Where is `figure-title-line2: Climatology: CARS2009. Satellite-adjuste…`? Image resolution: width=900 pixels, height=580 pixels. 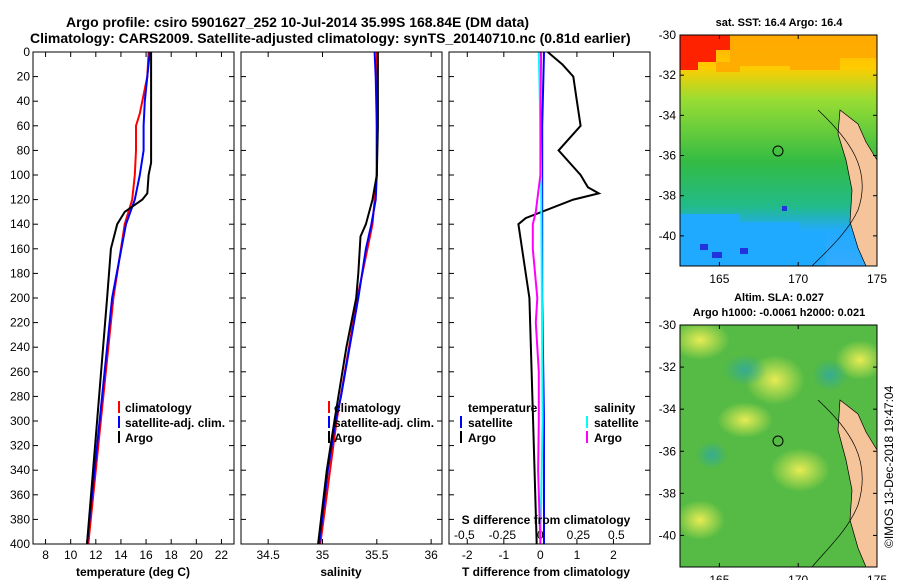
figure-title-line2: Climatology: CARS2009. Satellite-adjuste… is located at coordinates (330, 38).